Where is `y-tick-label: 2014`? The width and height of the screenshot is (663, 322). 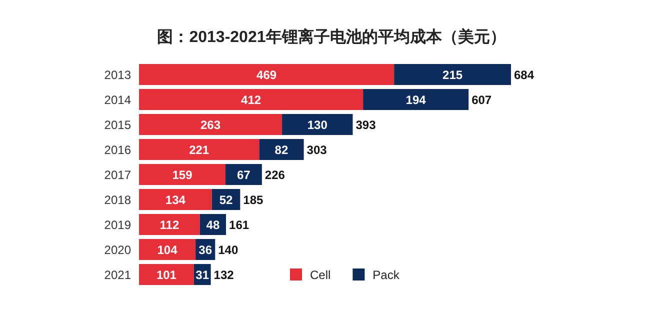
y-tick-label: 2014 is located at coordinates (118, 100).